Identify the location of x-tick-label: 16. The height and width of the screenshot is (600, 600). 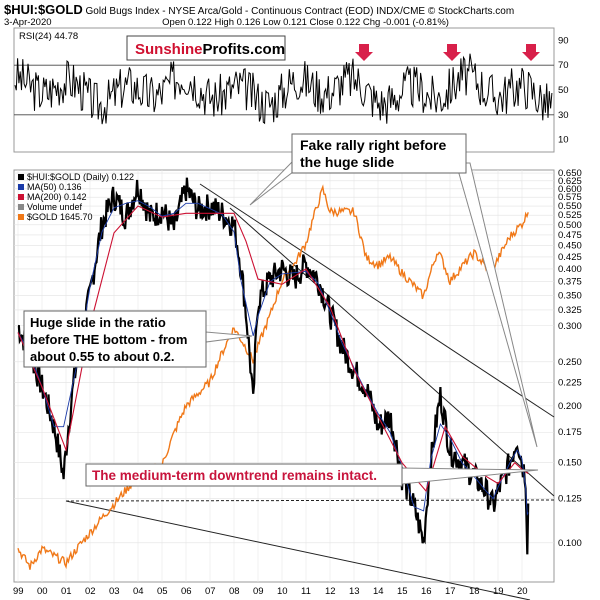
(426, 591).